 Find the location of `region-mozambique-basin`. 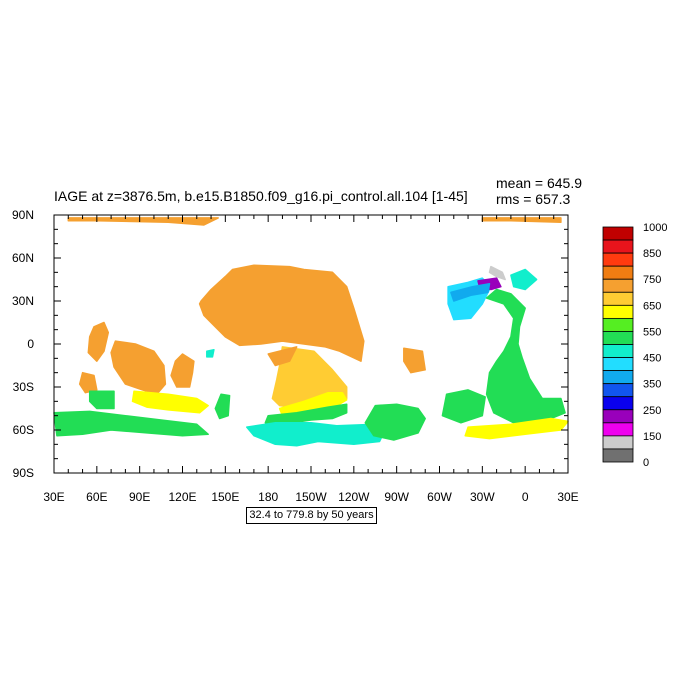

region-mozambique-basin is located at coordinates (88, 382).